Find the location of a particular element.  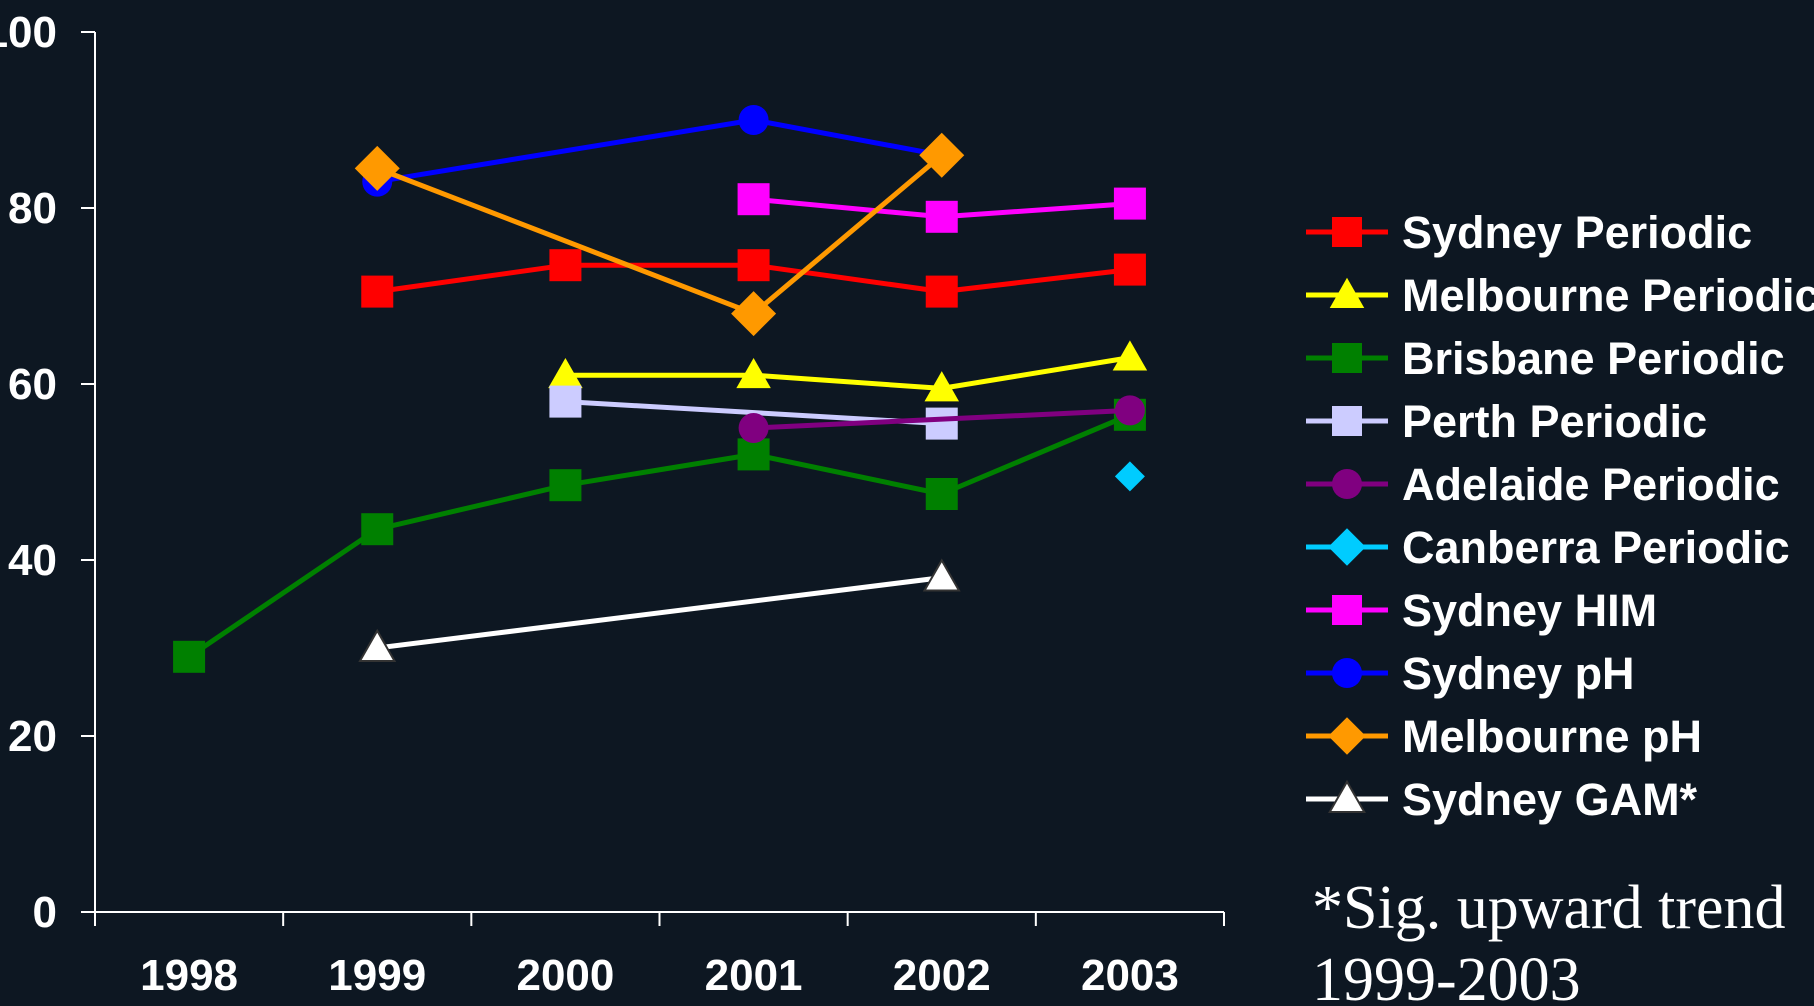

x-tick-label: 2003 is located at coordinates (1130, 975).